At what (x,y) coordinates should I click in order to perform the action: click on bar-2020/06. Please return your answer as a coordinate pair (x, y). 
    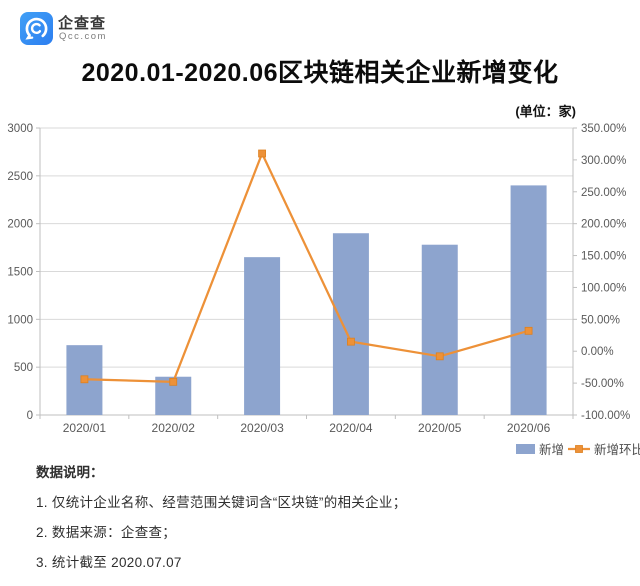
    Looking at the image, I should click on (528, 300).